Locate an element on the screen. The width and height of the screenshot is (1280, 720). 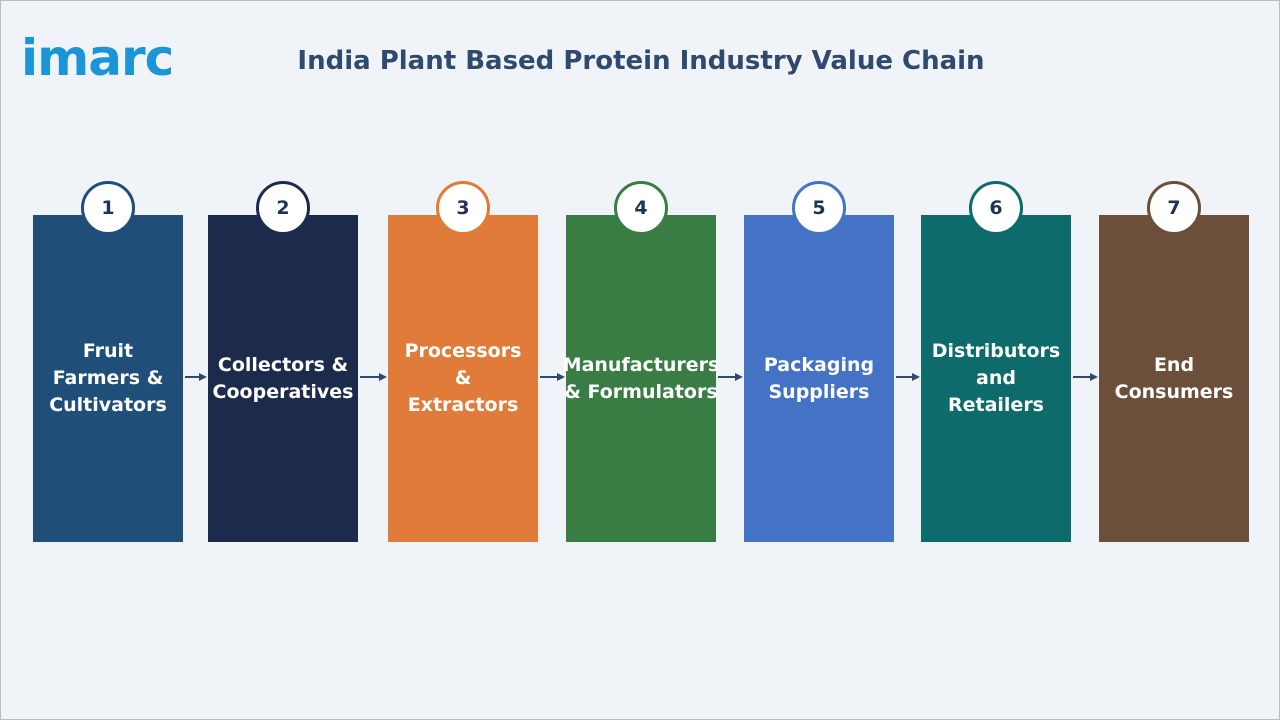
step-number: 6 is located at coordinates (996, 208).